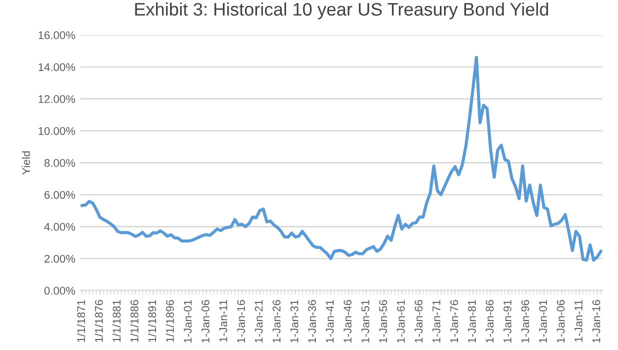 This screenshot has height=350, width=618. What do you see at coordinates (436, 321) in the screenshot?
I see `x-tick-label: 1-Jan-71` at bounding box center [436, 321].